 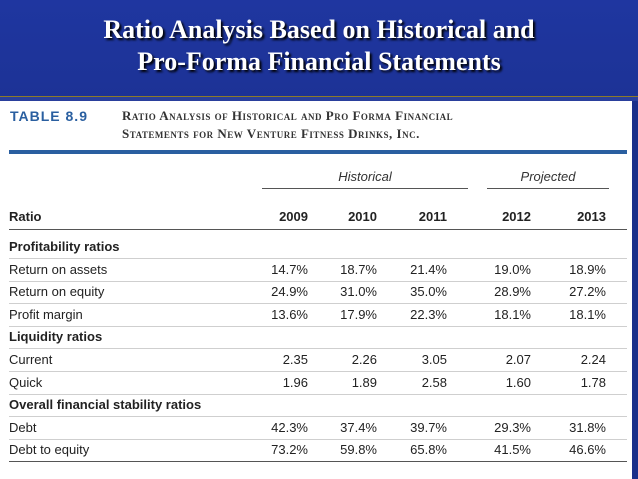 What do you see at coordinates (26, 382) in the screenshot?
I see `row-label: Quick` at bounding box center [26, 382].